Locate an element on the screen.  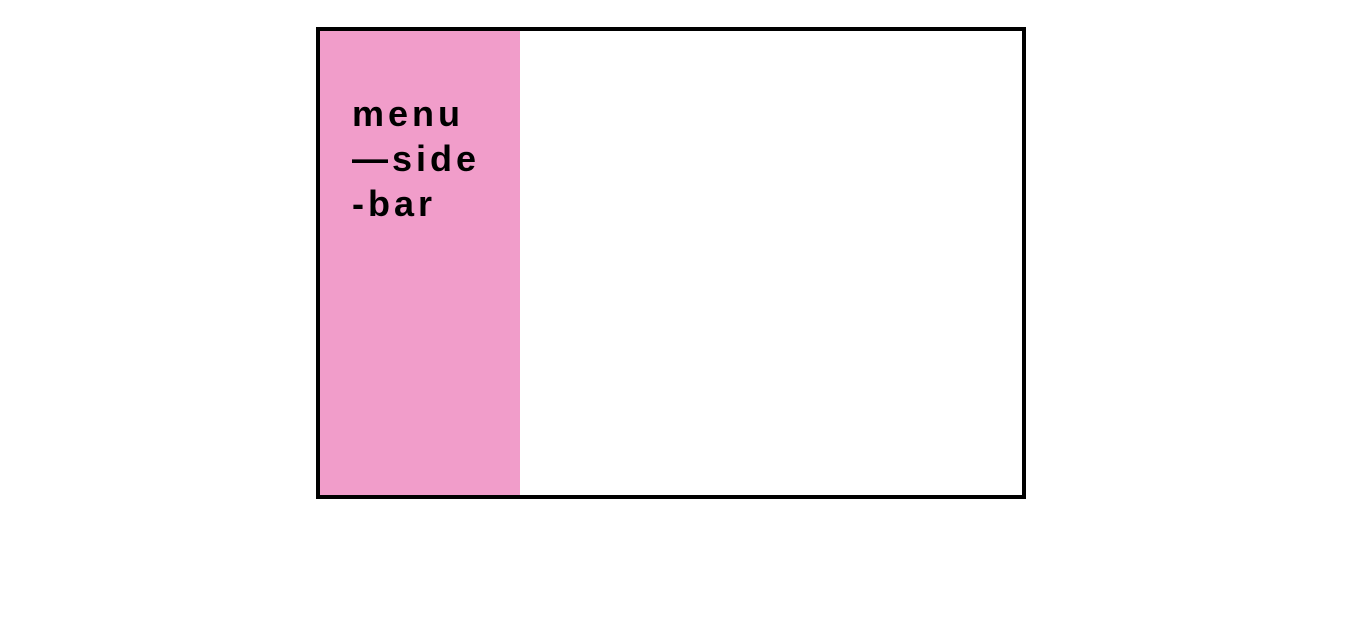
sidebar-label: menu —side -bar is located at coordinates (416, 158).